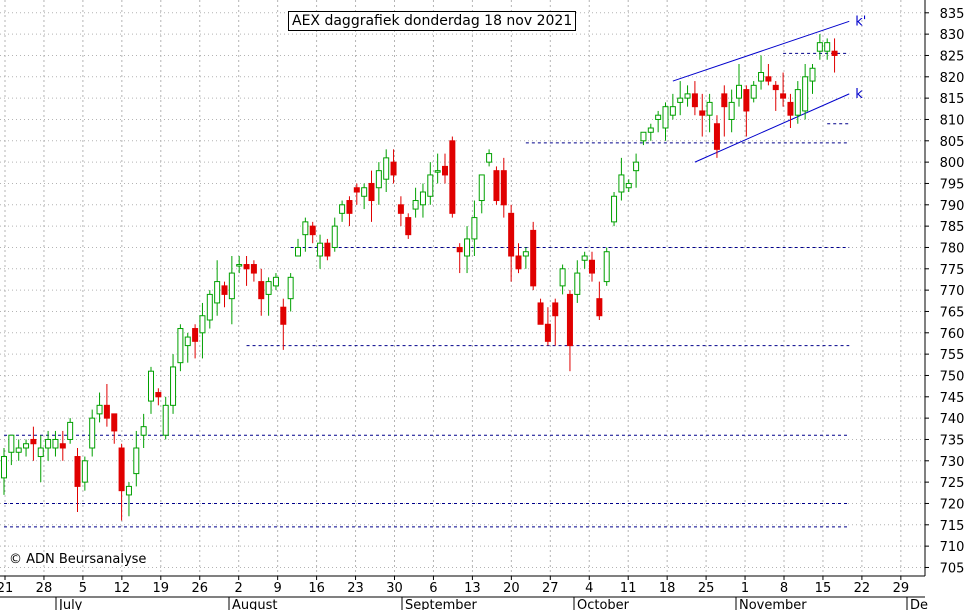  What do you see at coordinates (773, 604) in the screenshot?
I see `month-label: November` at bounding box center [773, 604].